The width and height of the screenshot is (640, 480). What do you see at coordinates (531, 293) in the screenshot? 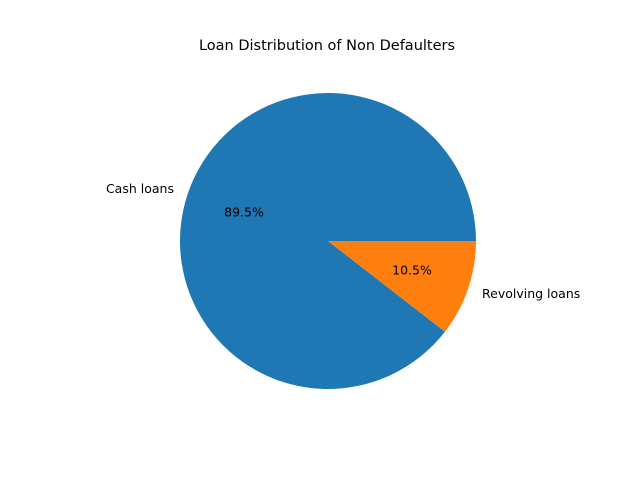
I see `slice-label-revolving-loans: Revolving loans` at bounding box center [531, 293].